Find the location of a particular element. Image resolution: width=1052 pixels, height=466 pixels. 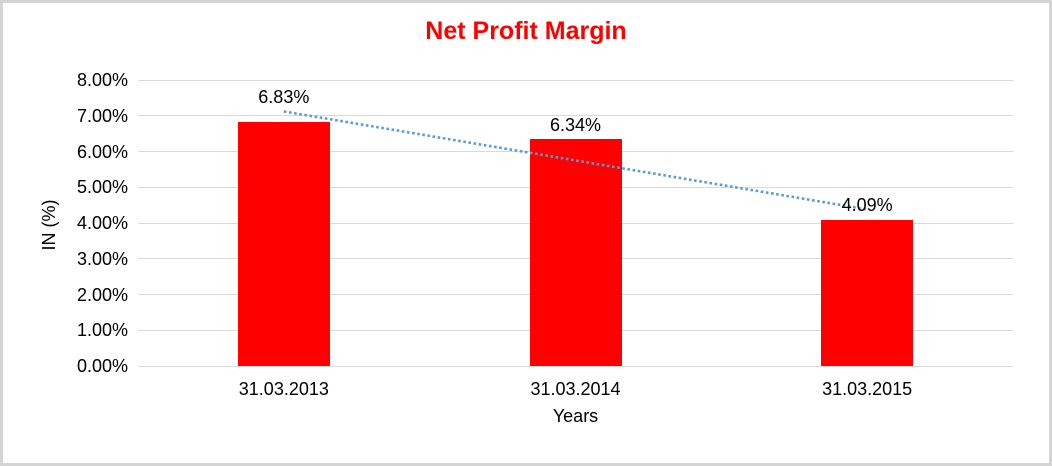

y-axis-tick-label: 3.00% is located at coordinates (102, 258).